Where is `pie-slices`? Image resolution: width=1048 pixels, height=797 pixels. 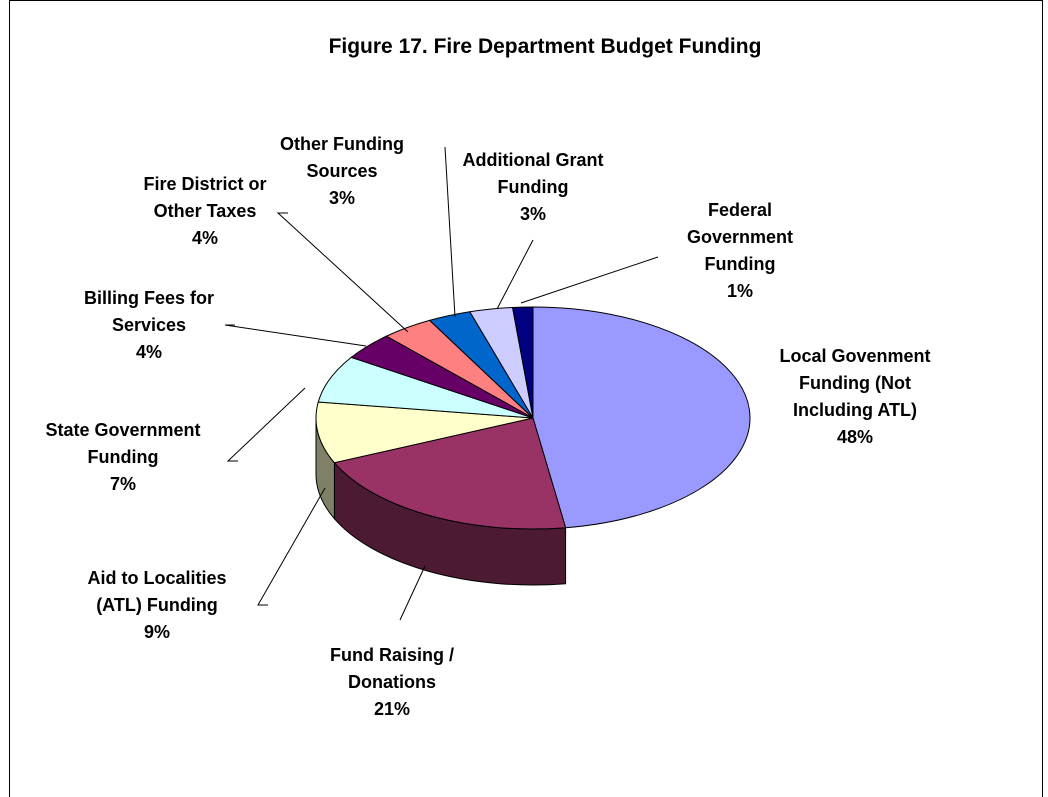
pie-slices is located at coordinates (533, 418).